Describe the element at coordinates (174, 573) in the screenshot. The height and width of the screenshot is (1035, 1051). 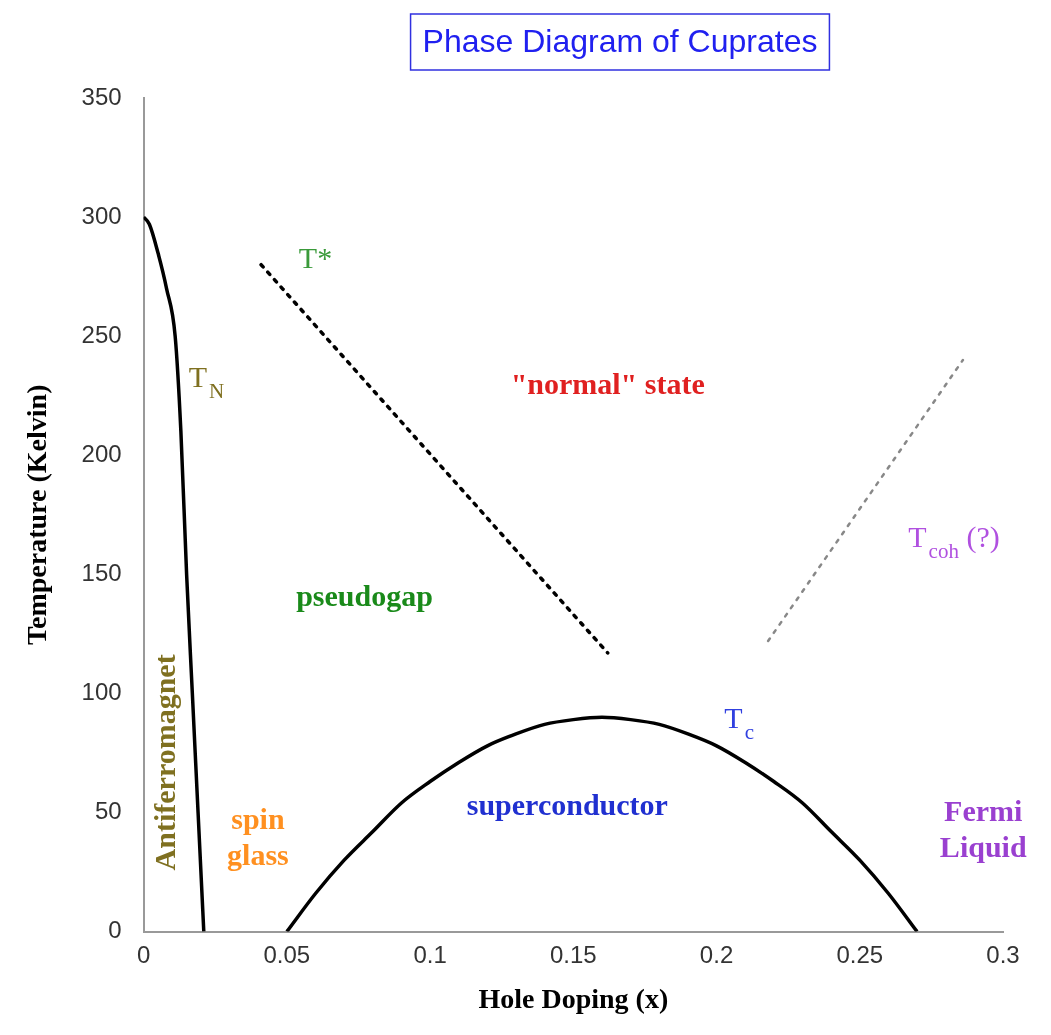
I see `line-series` at that location.